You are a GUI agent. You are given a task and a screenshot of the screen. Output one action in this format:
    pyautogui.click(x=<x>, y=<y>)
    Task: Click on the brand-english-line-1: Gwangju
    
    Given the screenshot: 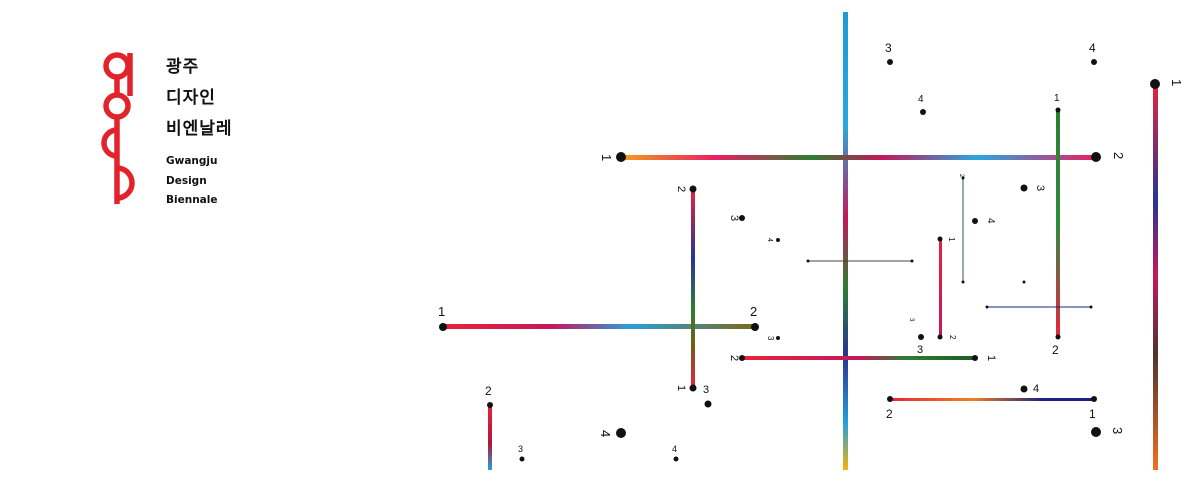 What is the action you would take?
    pyautogui.click(x=192, y=161)
    